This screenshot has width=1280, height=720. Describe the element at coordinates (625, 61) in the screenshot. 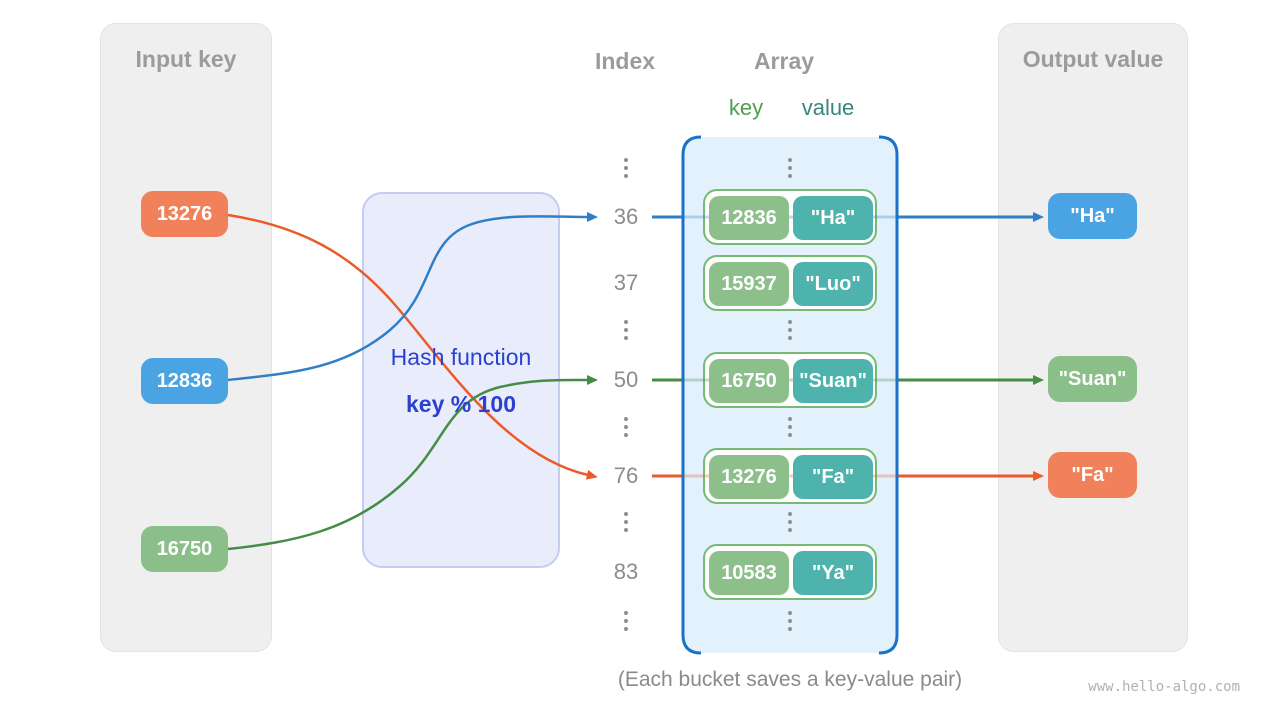

I see `index-header: Index` at that location.